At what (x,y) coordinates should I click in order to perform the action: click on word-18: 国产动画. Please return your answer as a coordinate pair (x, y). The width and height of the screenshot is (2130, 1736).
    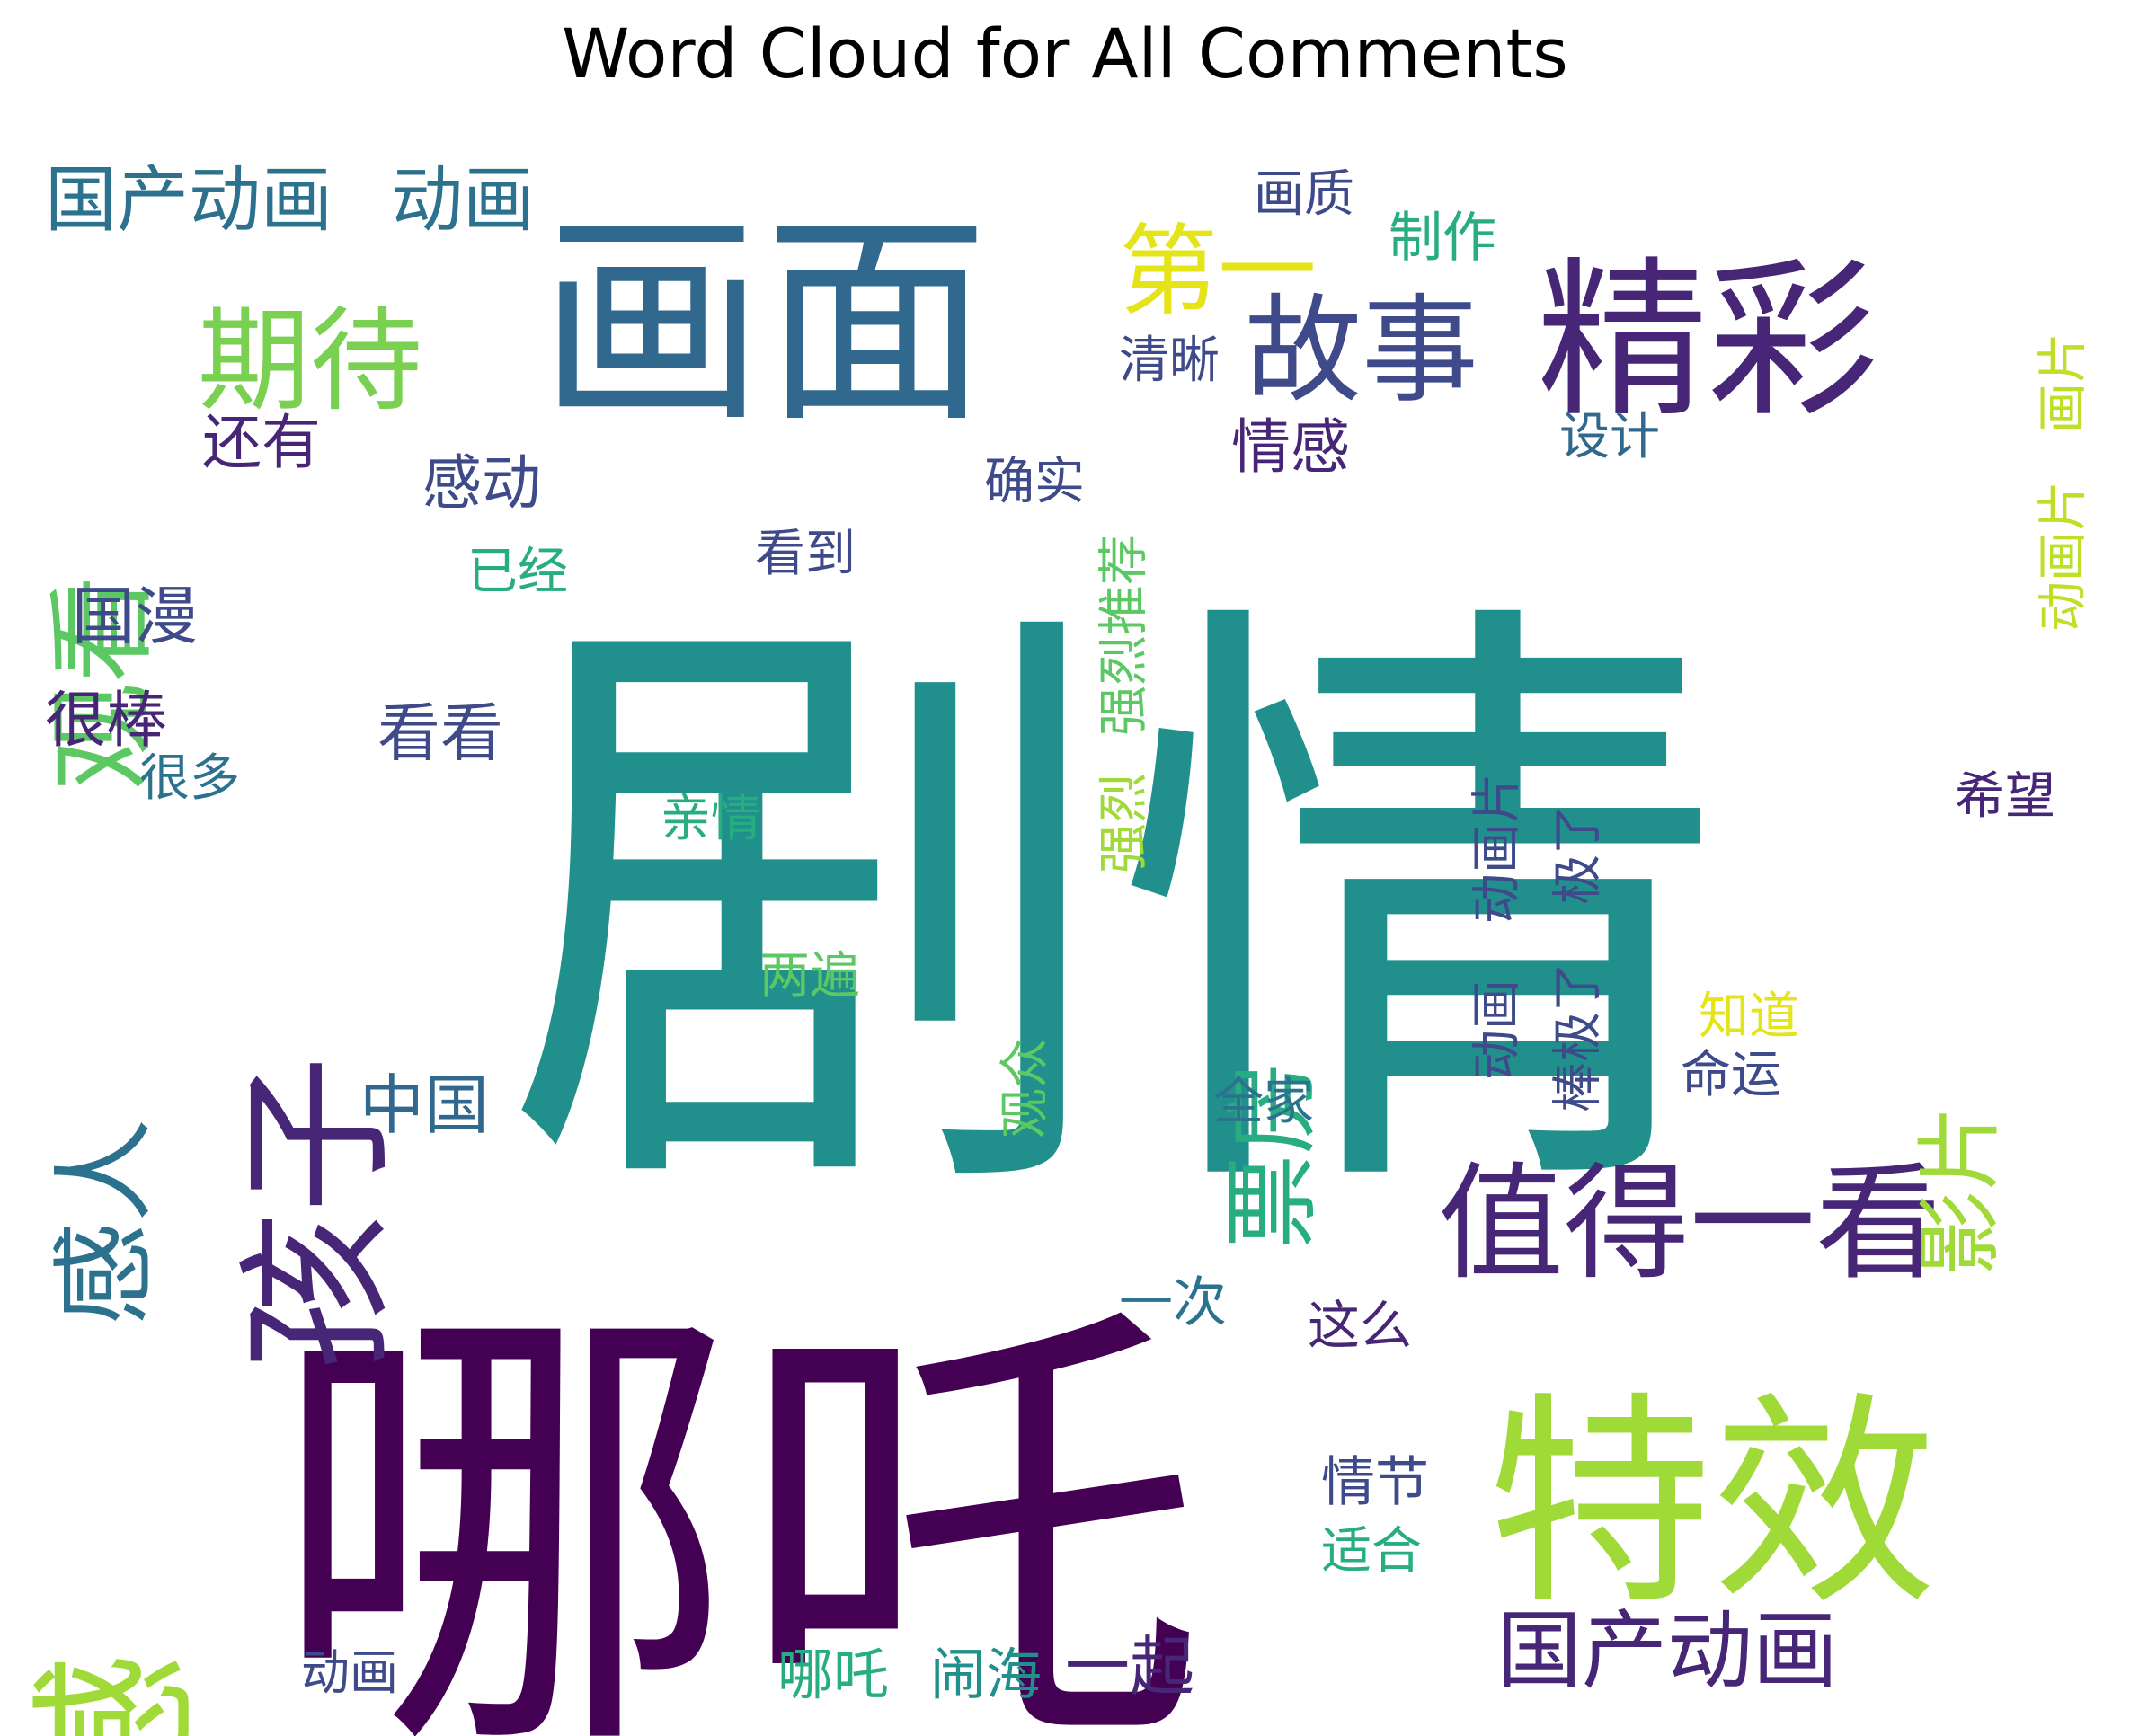
    Looking at the image, I should click on (189, 200).